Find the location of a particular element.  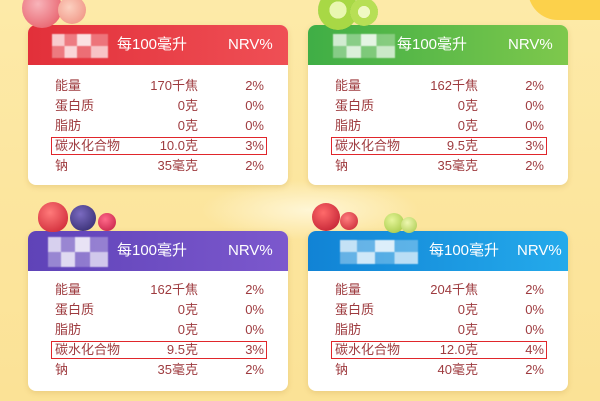

nutrient-amount: 170千焦 is located at coordinates (174, 85).